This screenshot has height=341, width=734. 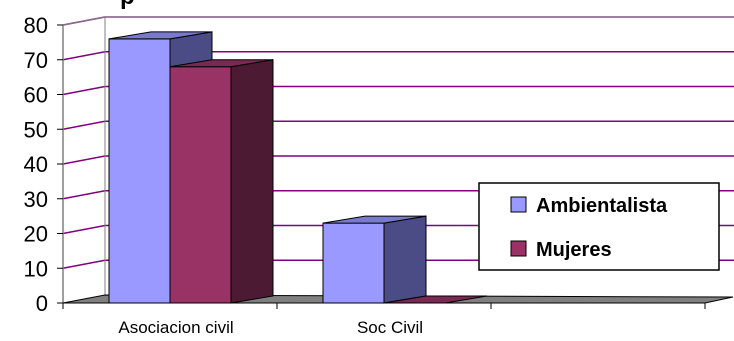 I want to click on legend: Ambientalista Mujeres, so click(x=599, y=226).